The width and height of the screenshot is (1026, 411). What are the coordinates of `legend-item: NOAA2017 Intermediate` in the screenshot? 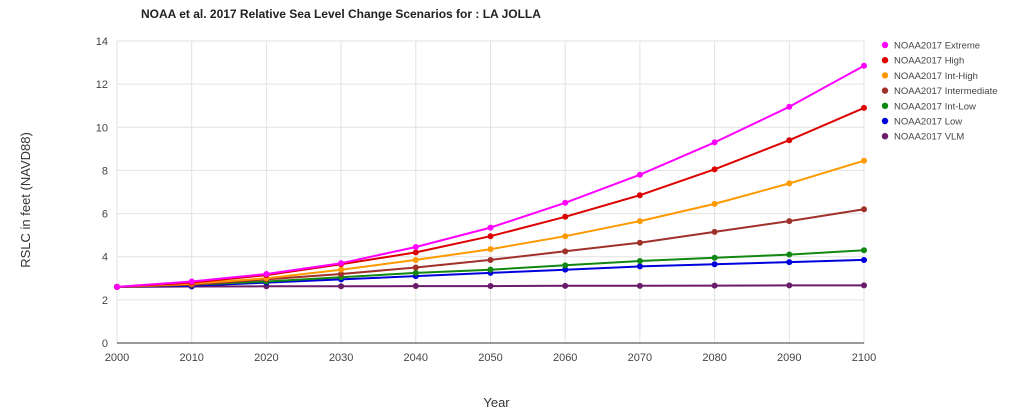 It's located at (939, 91).